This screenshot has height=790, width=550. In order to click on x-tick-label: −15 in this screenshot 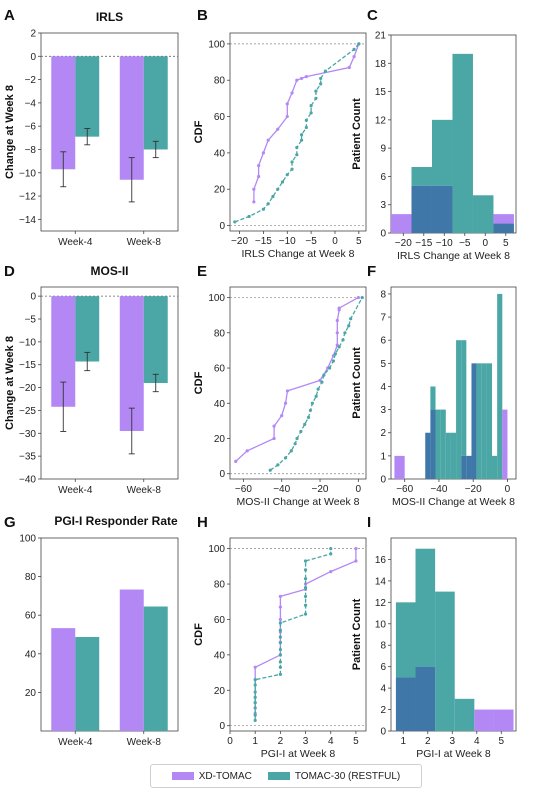, I will do `click(423, 243)`.